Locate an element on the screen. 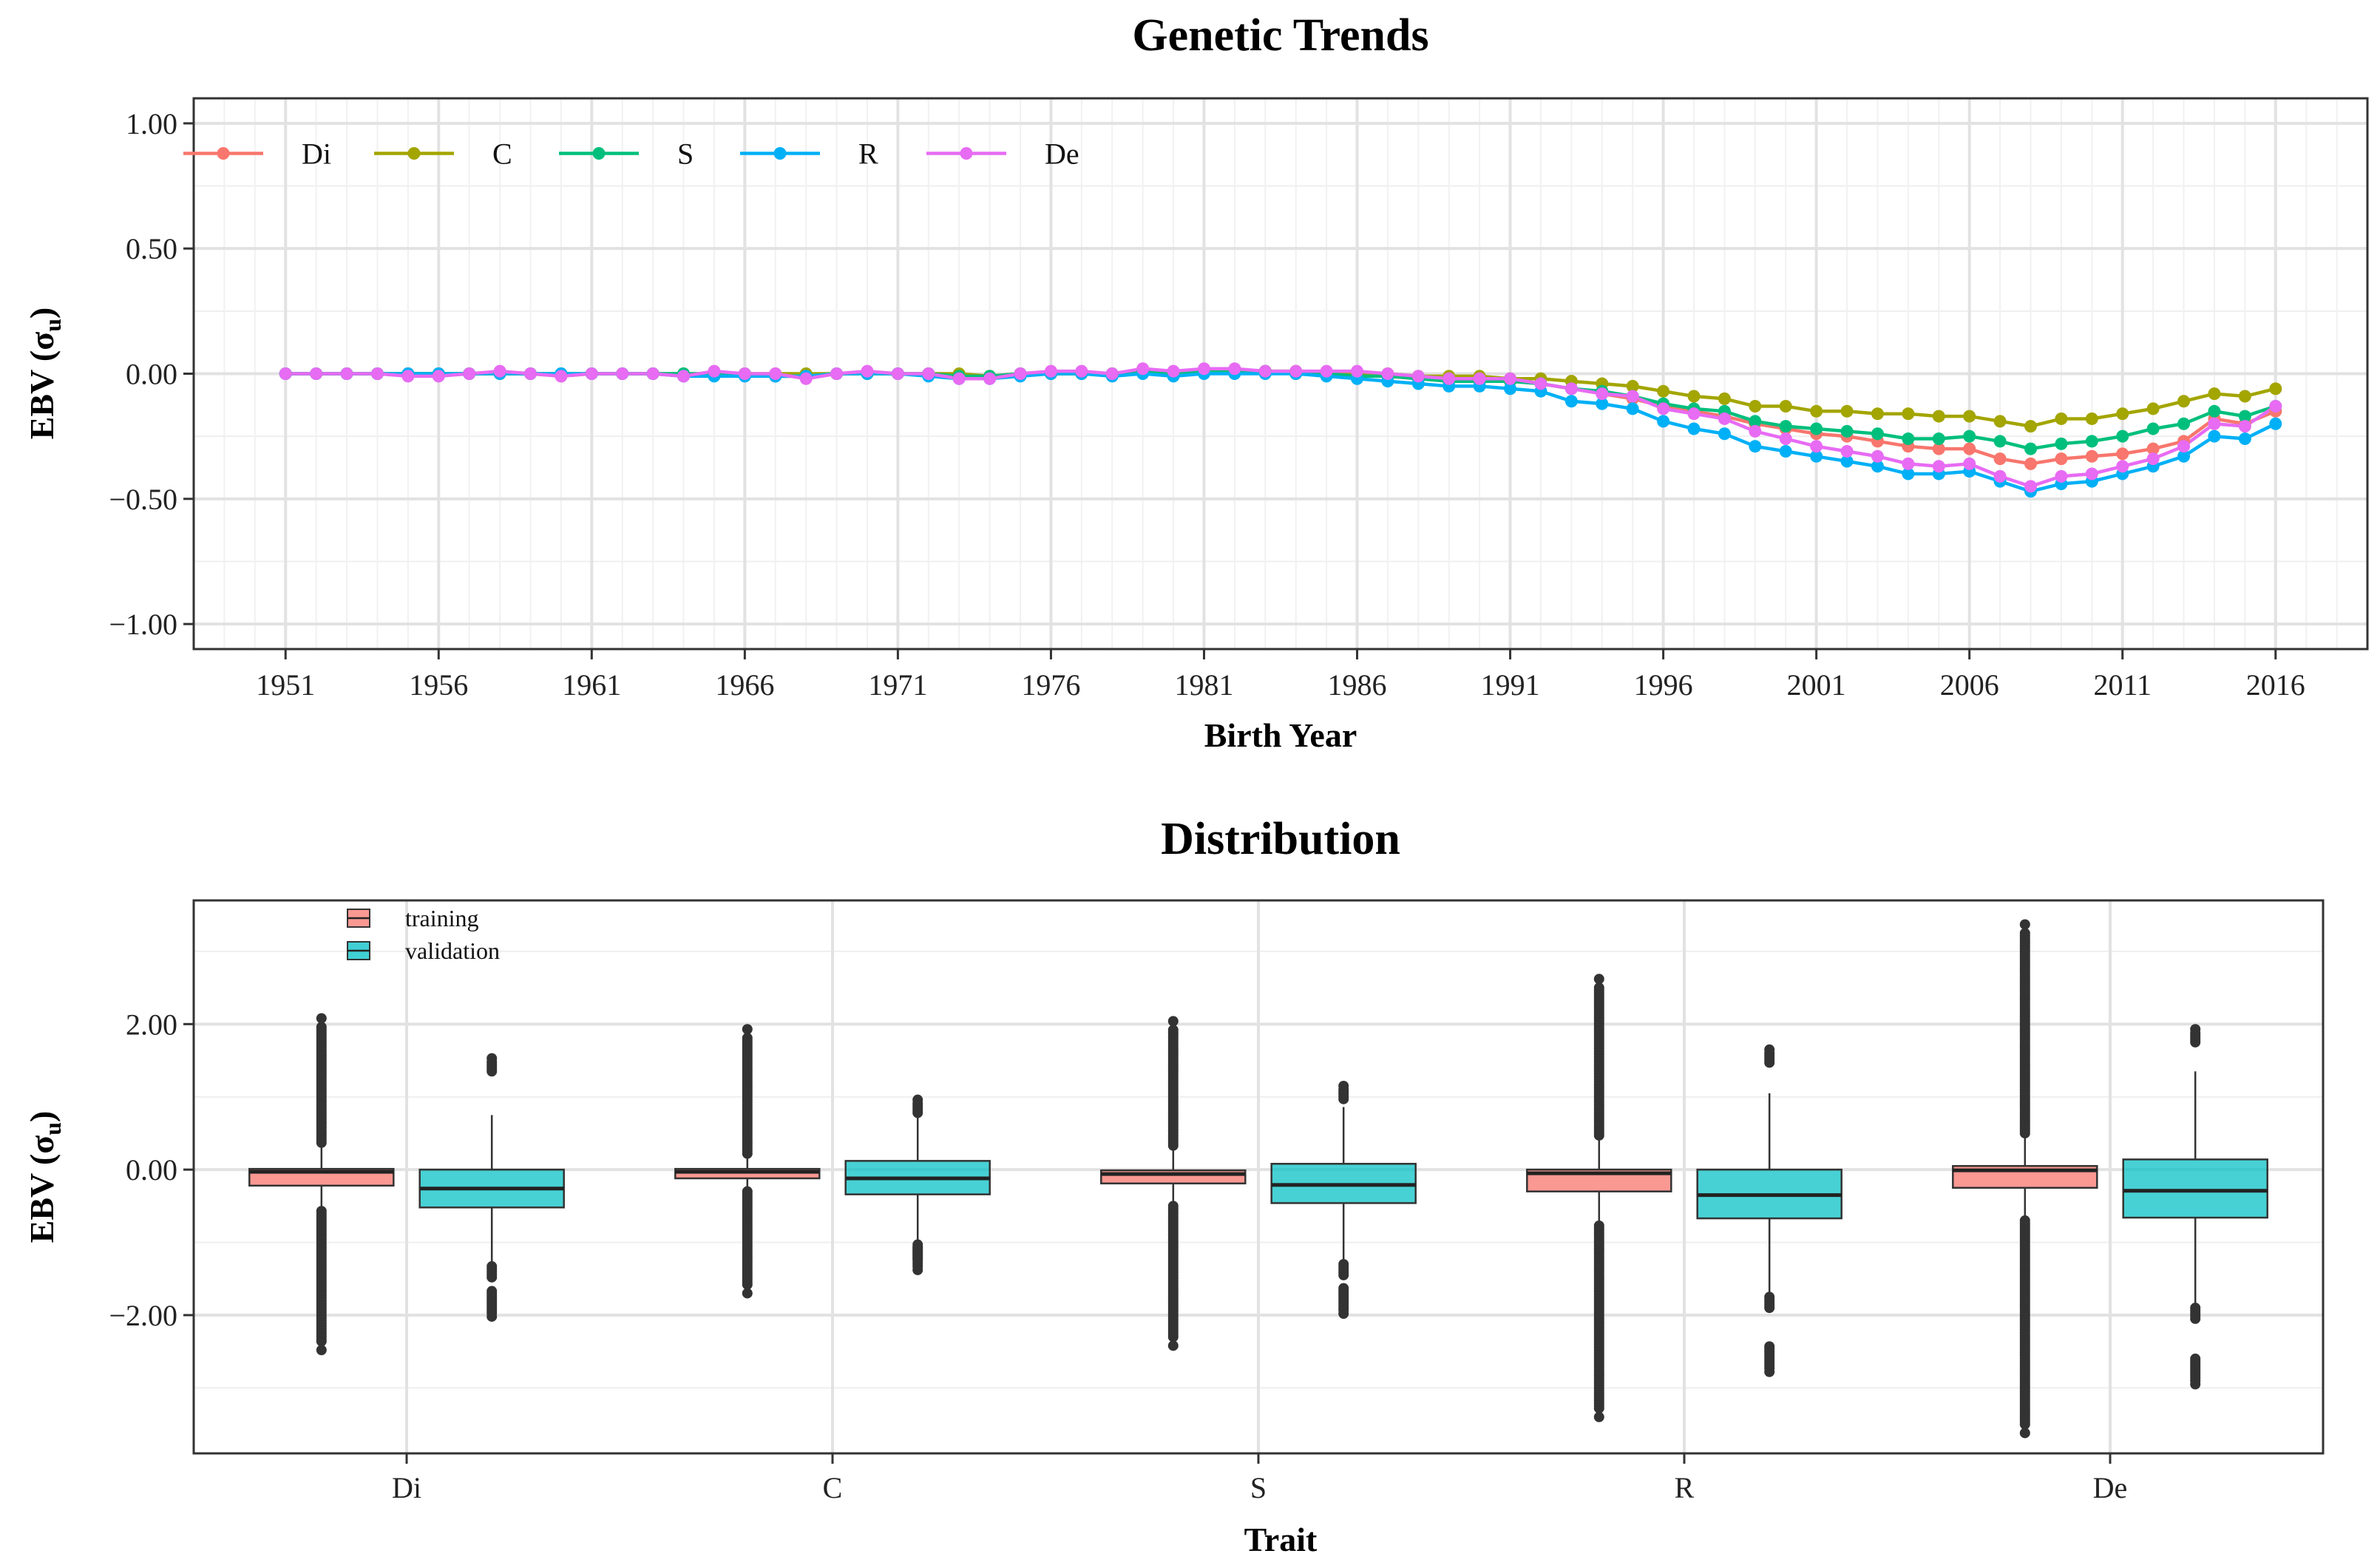  legend-key-point-r is located at coordinates (780, 153).